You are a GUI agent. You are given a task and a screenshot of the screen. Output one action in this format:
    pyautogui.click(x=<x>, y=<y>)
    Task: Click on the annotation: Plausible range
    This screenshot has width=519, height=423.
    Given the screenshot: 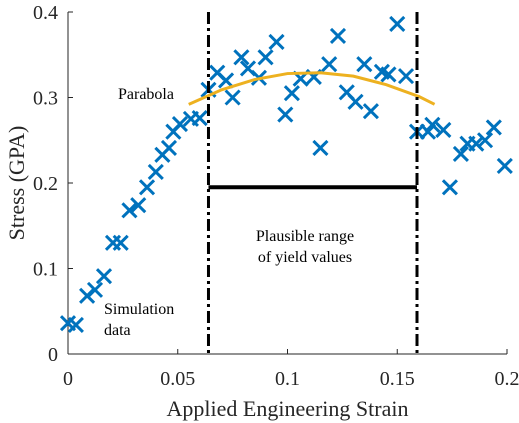 What is the action you would take?
    pyautogui.click(x=305, y=236)
    